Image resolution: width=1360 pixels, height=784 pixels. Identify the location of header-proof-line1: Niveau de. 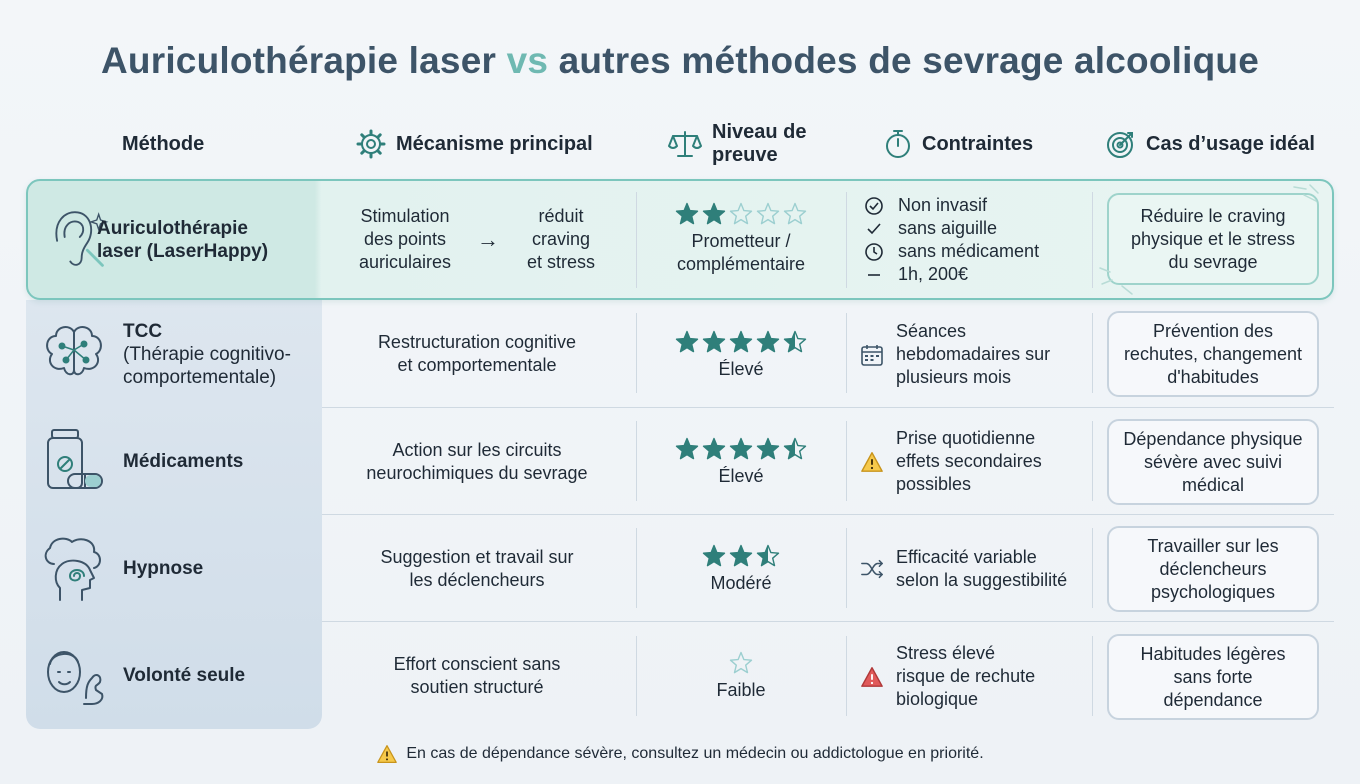
(759, 132).